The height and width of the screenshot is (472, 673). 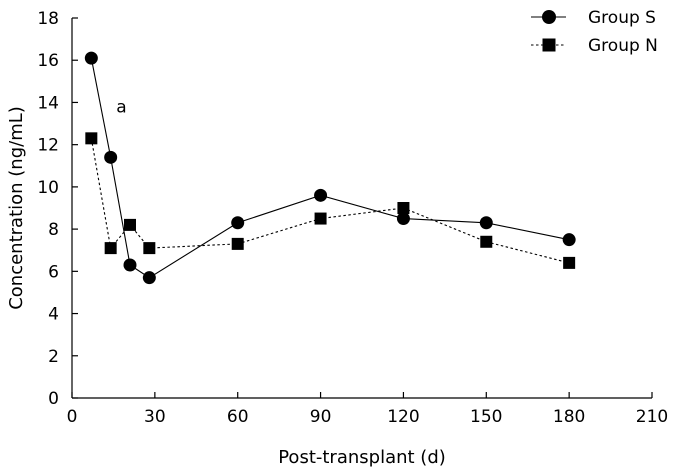 I want to click on x-tick-label: 60, so click(x=238, y=417).